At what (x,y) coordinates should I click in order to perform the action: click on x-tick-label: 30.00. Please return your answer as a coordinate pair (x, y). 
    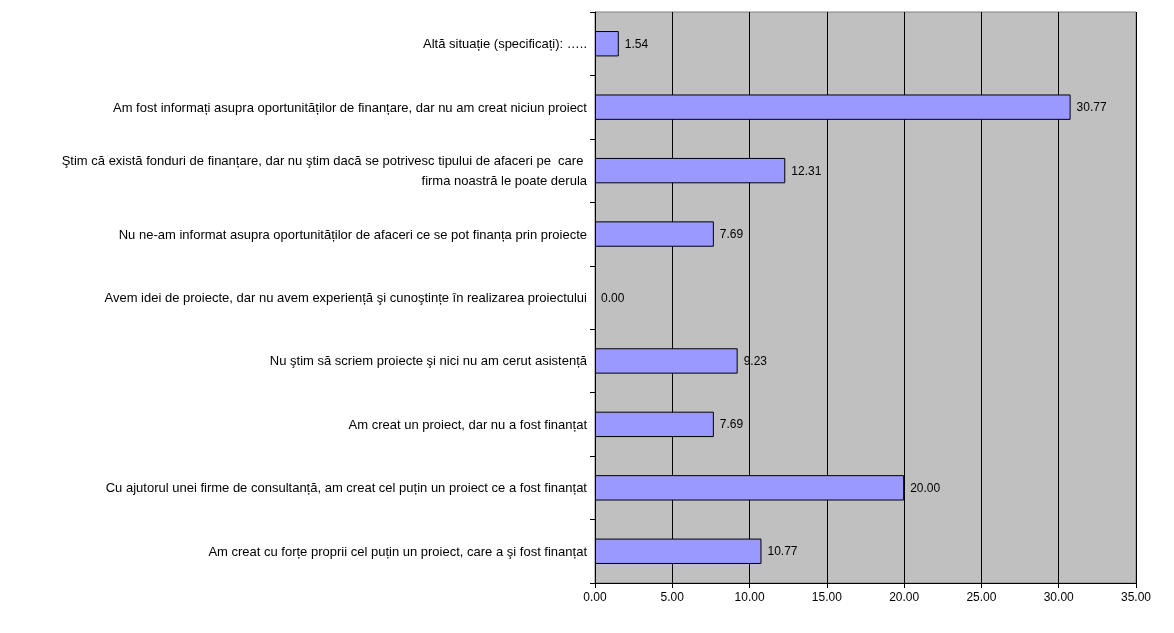
    Looking at the image, I should click on (1059, 597).